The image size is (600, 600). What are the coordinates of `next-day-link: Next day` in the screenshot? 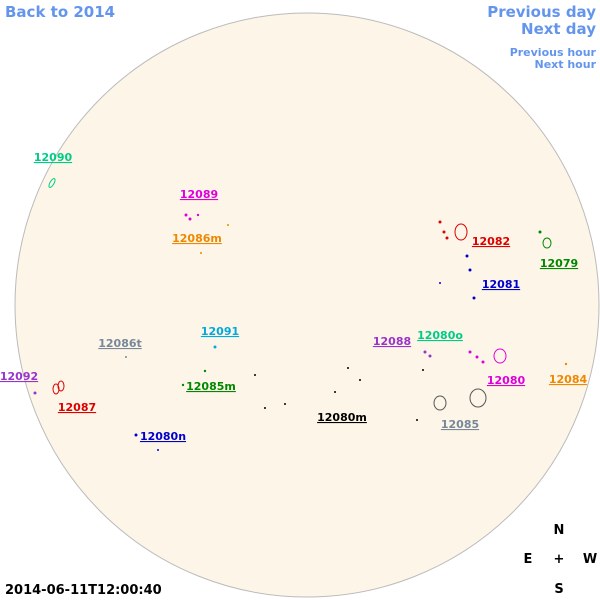 It's located at (558, 29).